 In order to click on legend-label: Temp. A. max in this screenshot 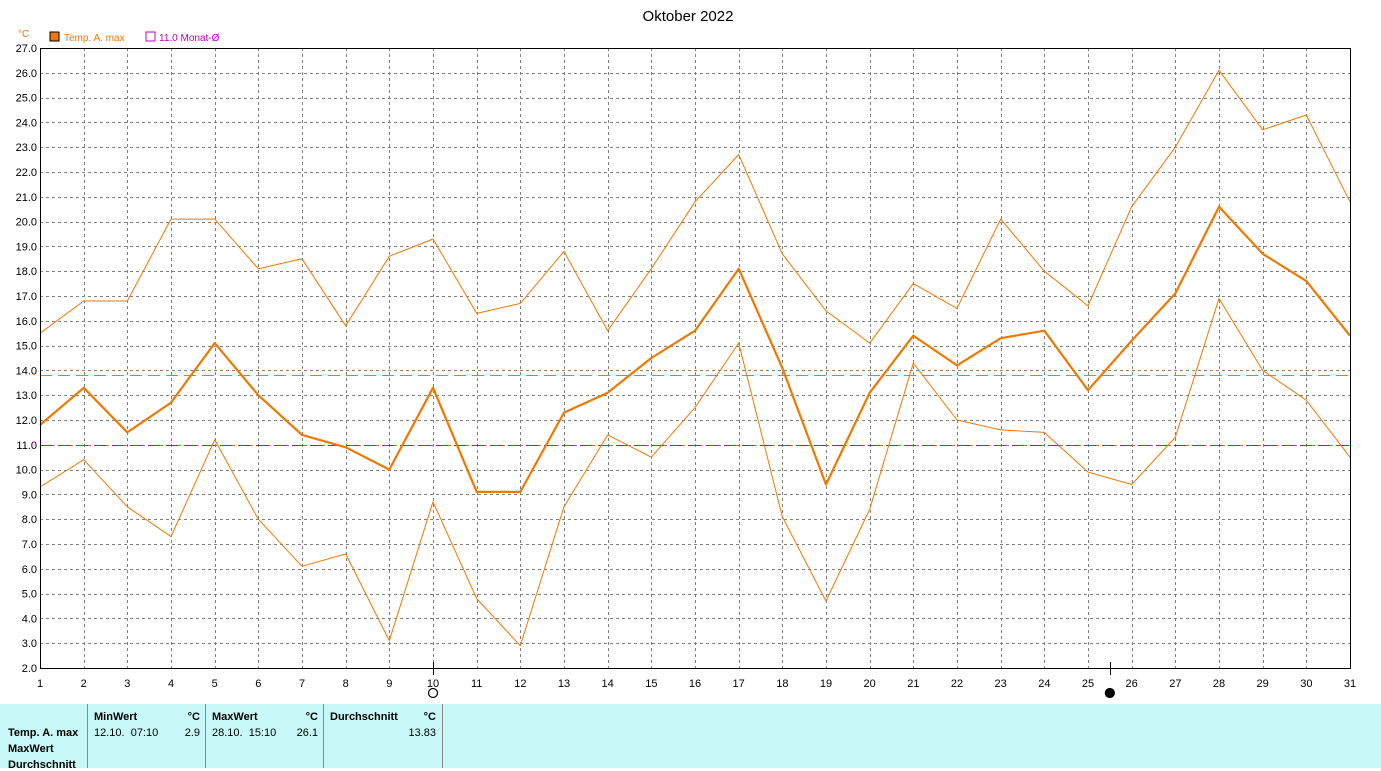, I will do `click(94, 38)`.